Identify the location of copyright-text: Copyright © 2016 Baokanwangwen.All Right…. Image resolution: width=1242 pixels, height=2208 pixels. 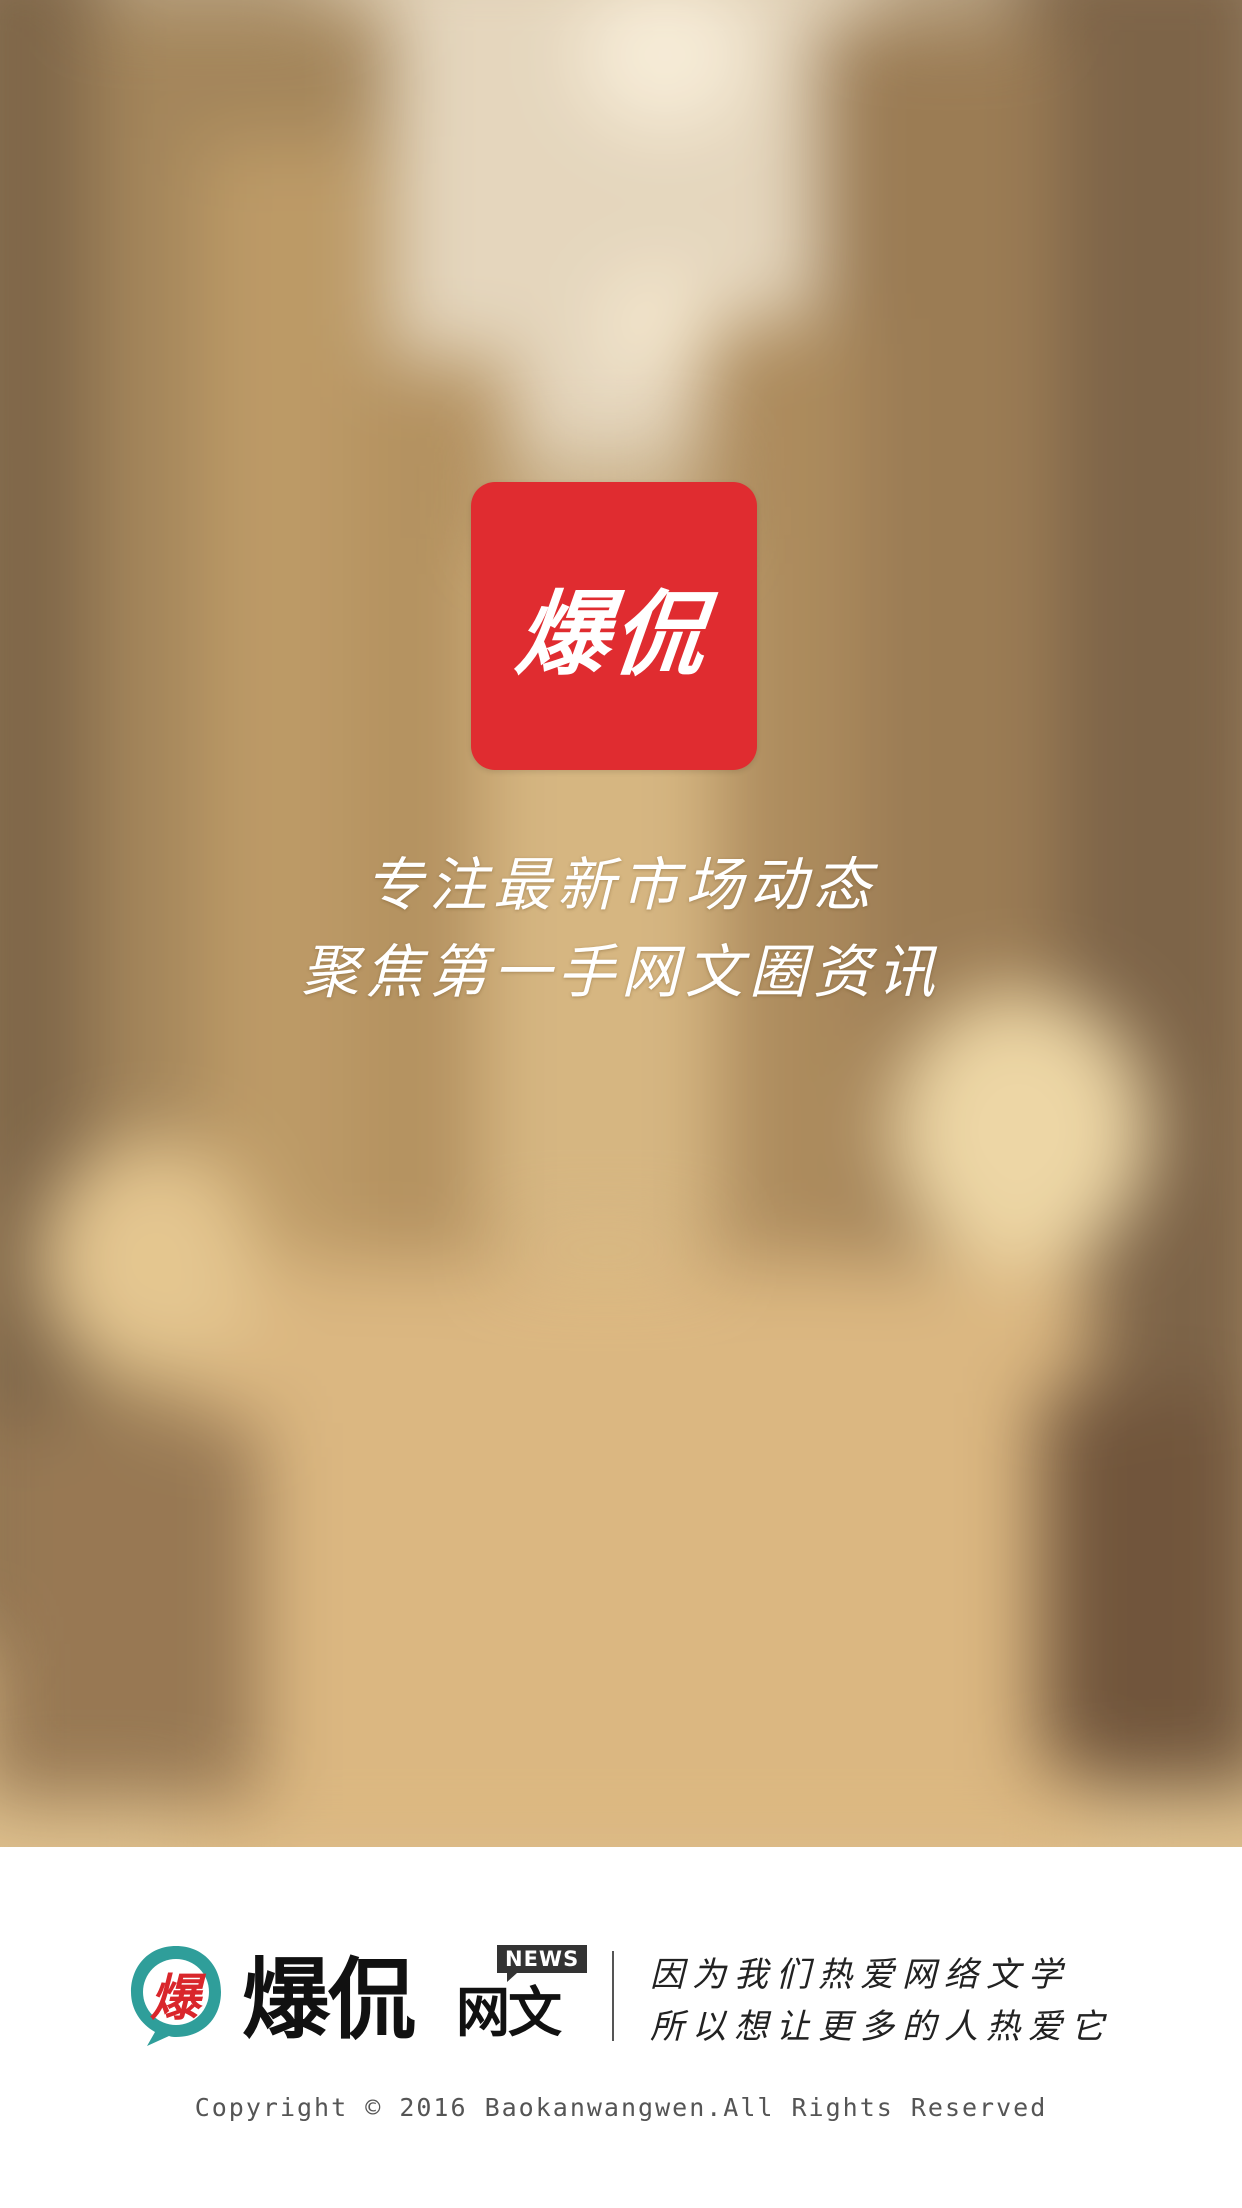
(621, 2107).